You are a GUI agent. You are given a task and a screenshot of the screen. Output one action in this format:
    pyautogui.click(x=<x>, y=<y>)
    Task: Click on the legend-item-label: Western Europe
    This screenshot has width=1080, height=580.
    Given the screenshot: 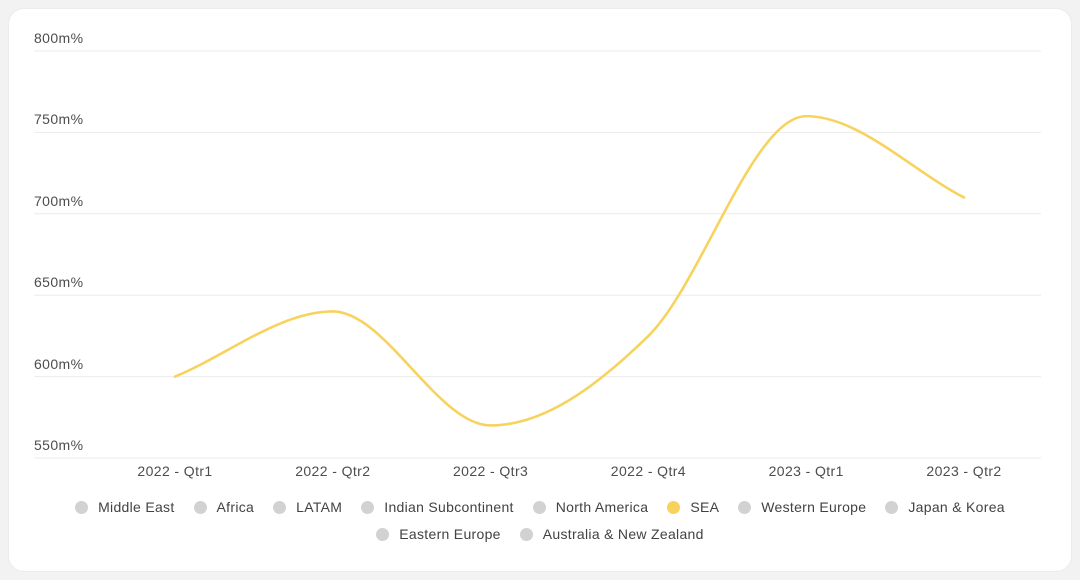 What is the action you would take?
    pyautogui.click(x=814, y=507)
    